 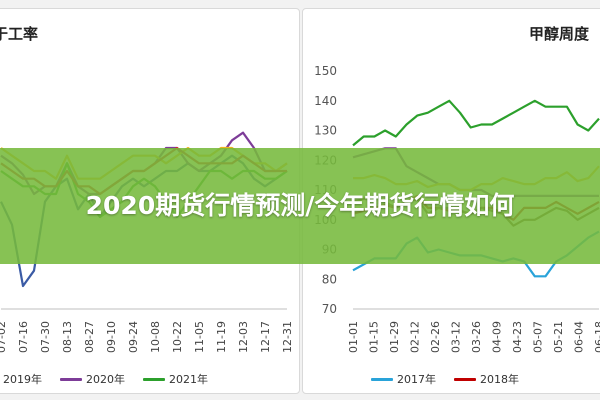 I want to click on legend-item: 2017年, so click(x=403, y=379).